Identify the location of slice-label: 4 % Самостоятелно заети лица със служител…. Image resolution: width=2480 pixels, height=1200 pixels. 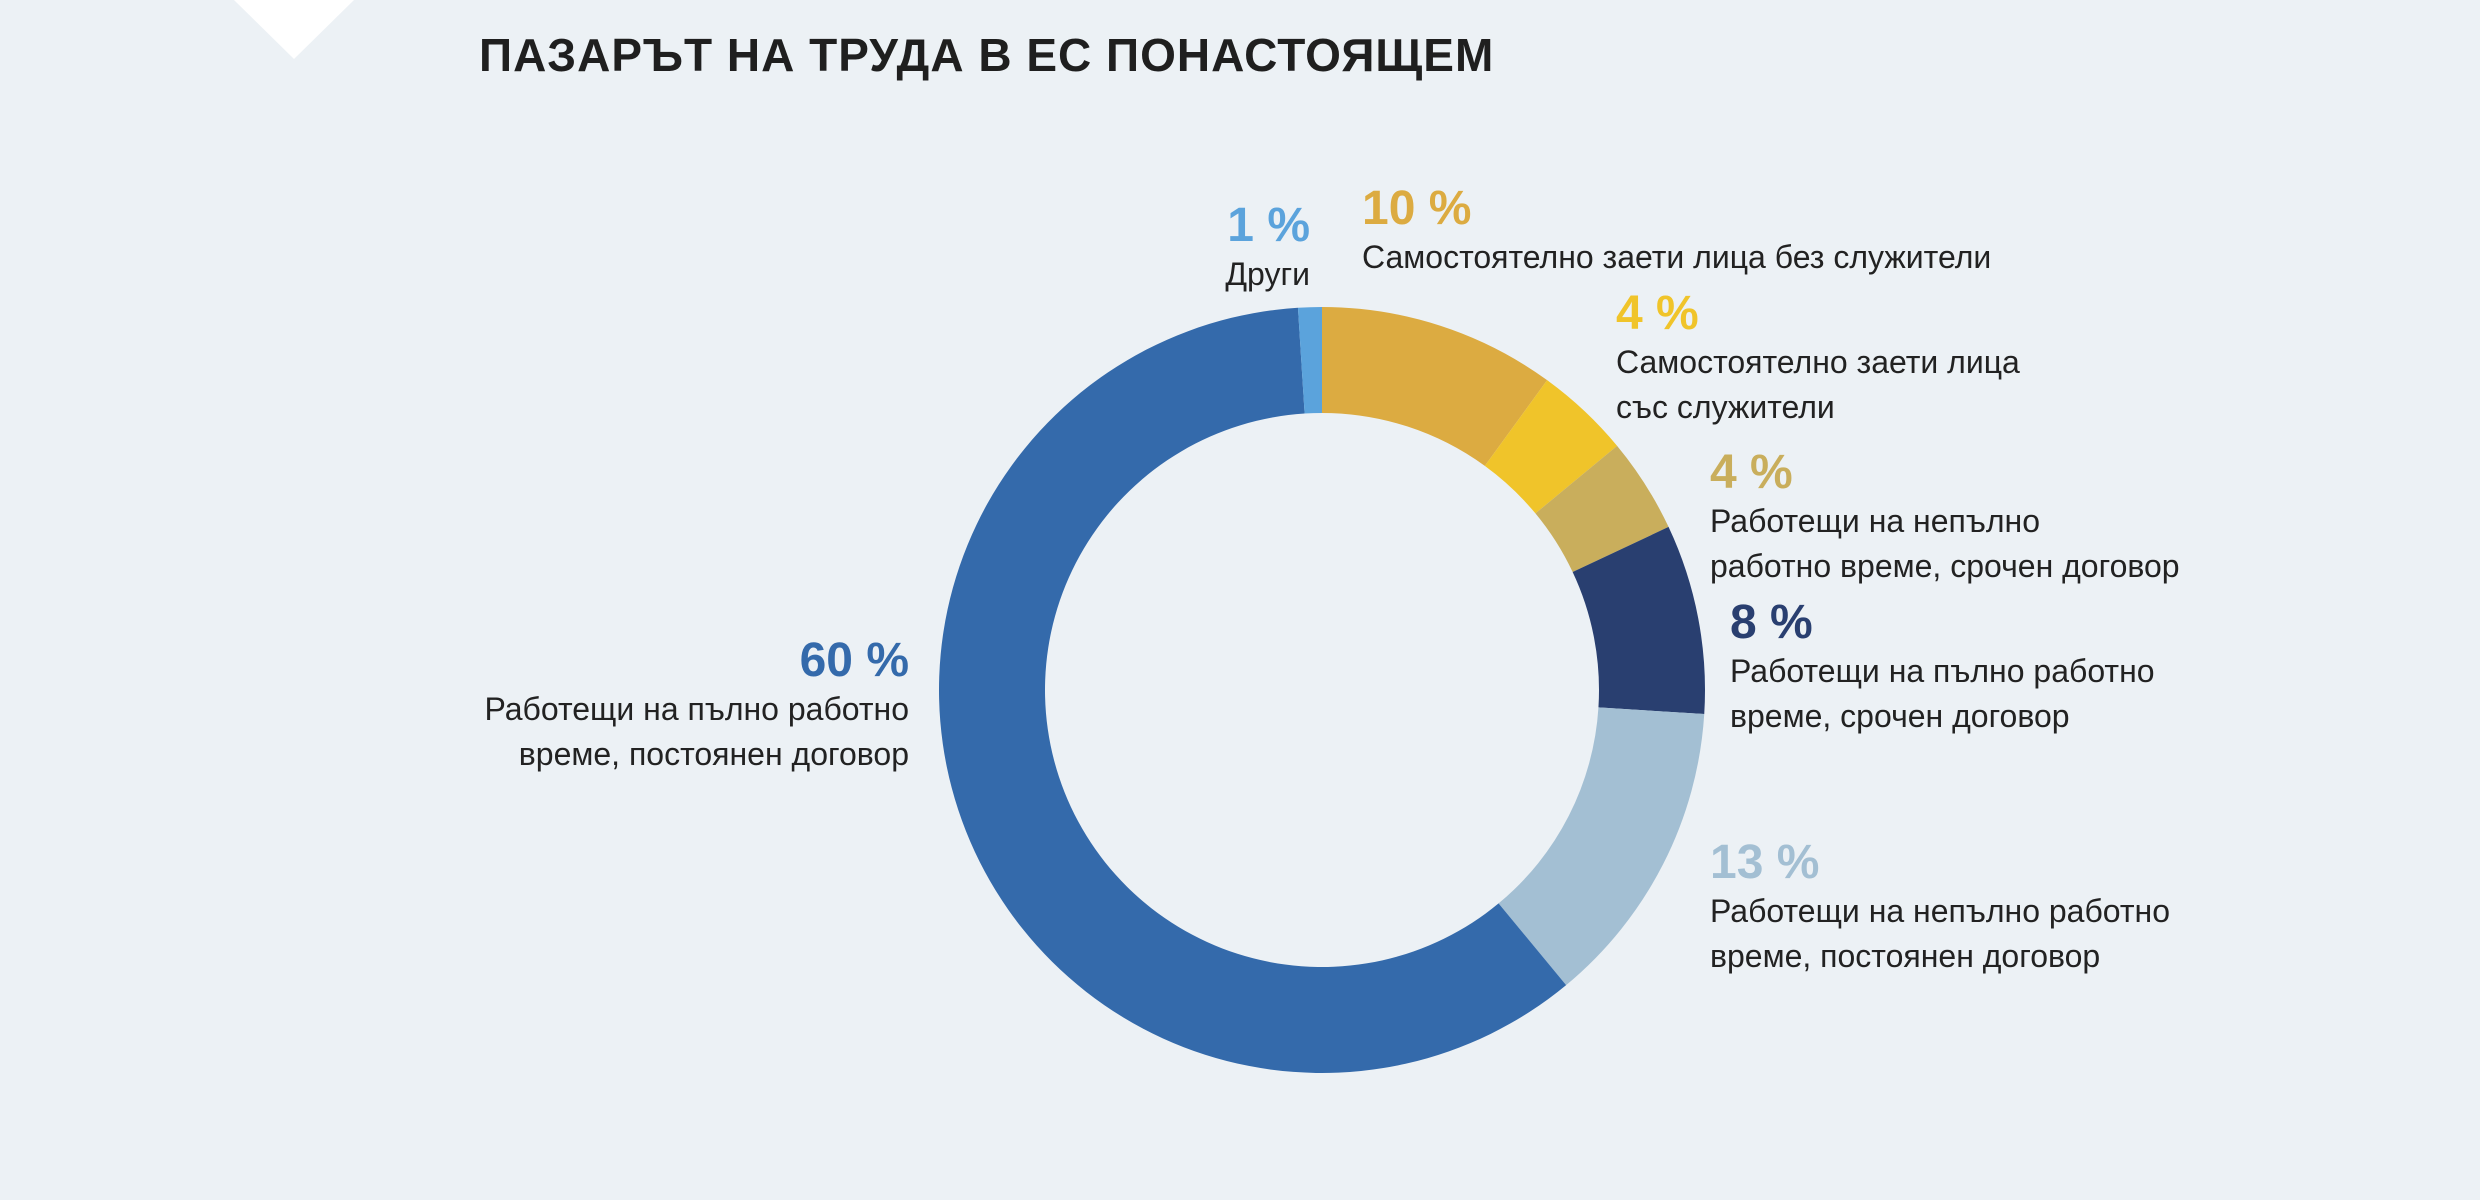
(1818, 359).